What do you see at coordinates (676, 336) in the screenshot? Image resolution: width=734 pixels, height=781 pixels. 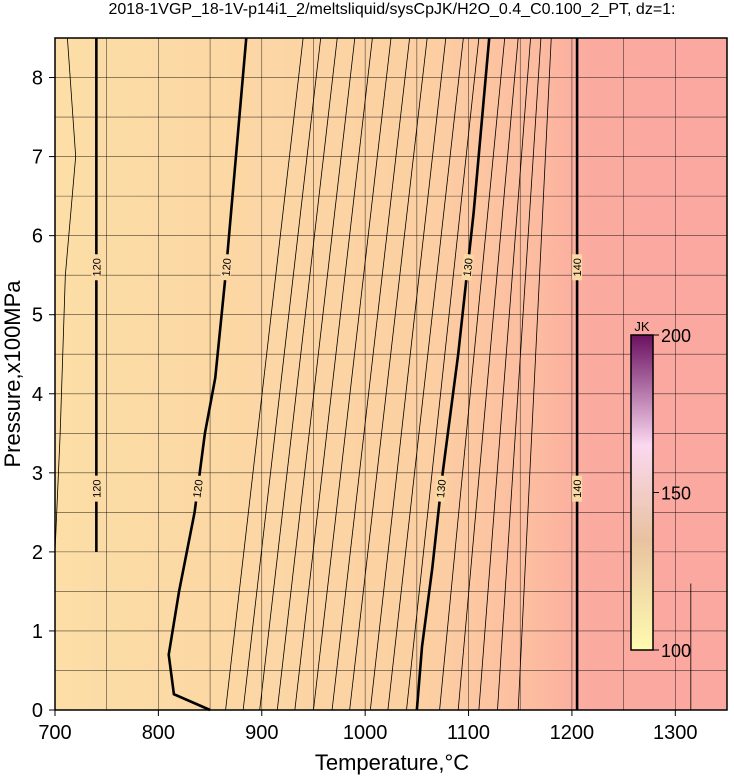 I see `colorbar-tick-label: 200` at bounding box center [676, 336].